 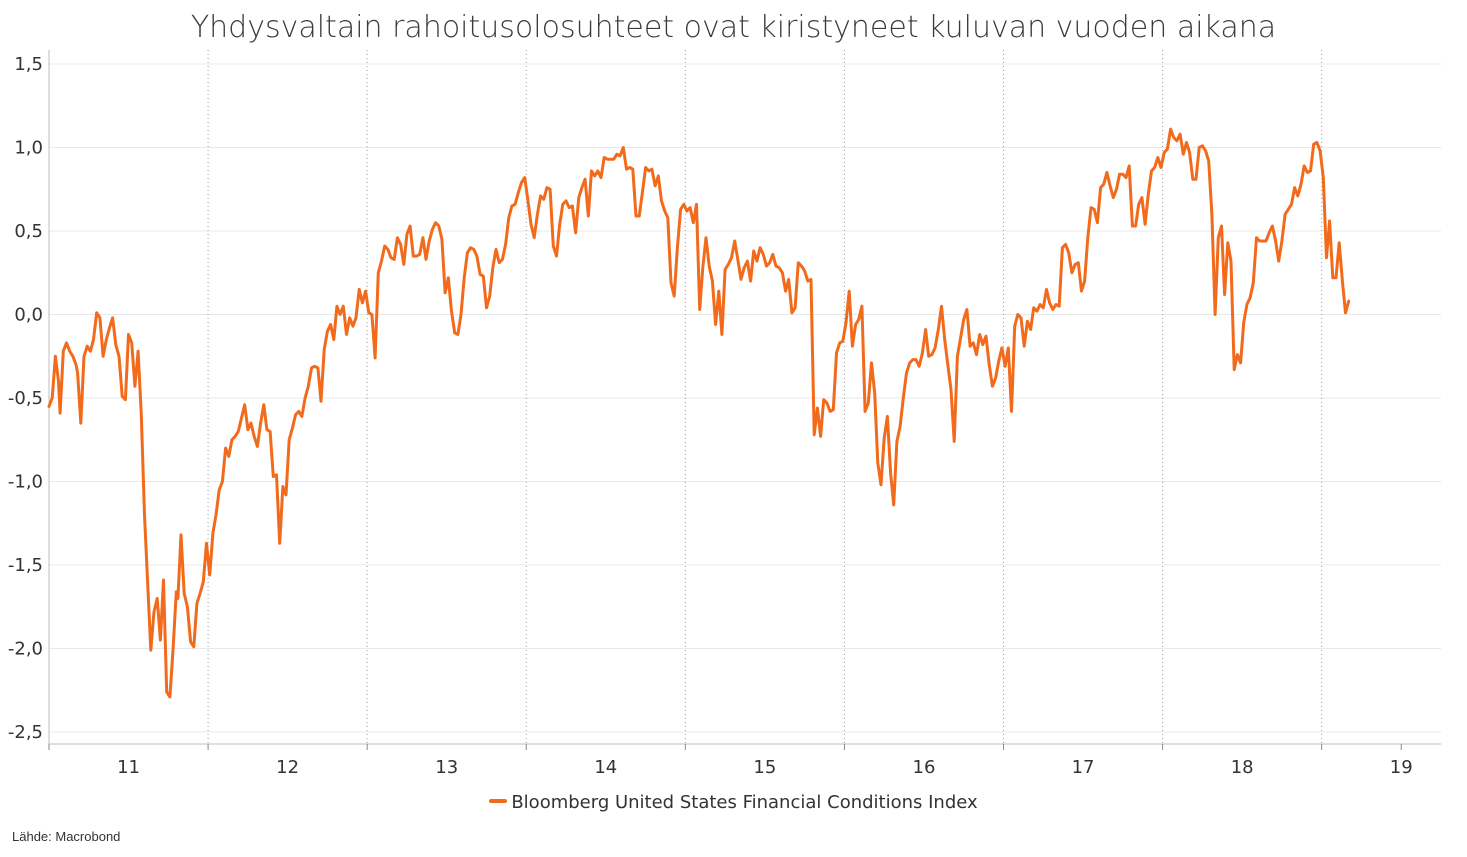 I want to click on y-tick-label: 1,0, so click(x=28, y=148).